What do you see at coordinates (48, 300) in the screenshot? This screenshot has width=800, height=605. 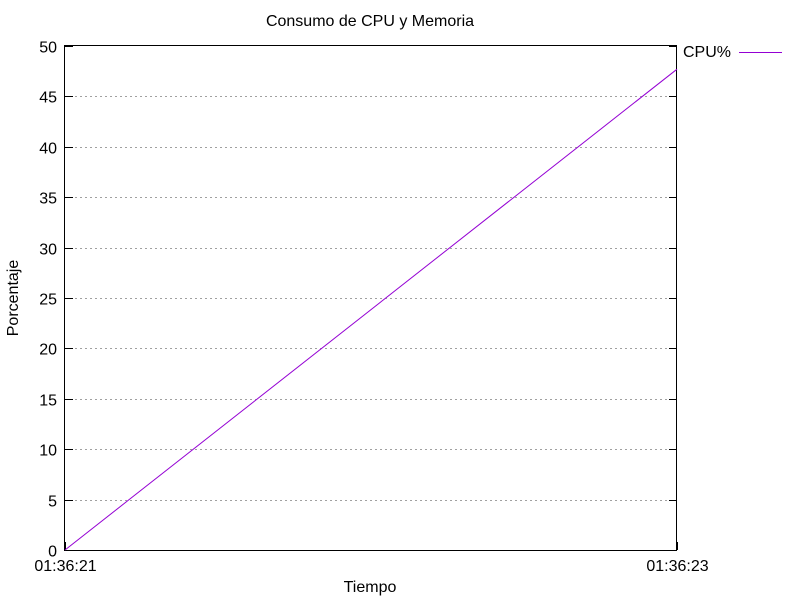 I see `y-tick-label: 25` at bounding box center [48, 300].